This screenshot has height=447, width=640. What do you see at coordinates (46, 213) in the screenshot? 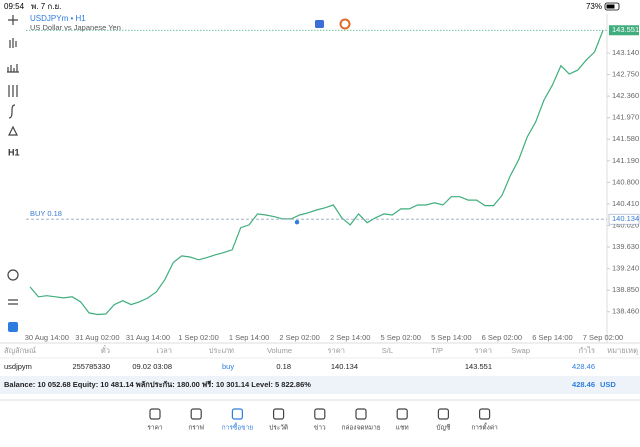
I see `buy-line-label: BUY 0.18` at bounding box center [46, 213].